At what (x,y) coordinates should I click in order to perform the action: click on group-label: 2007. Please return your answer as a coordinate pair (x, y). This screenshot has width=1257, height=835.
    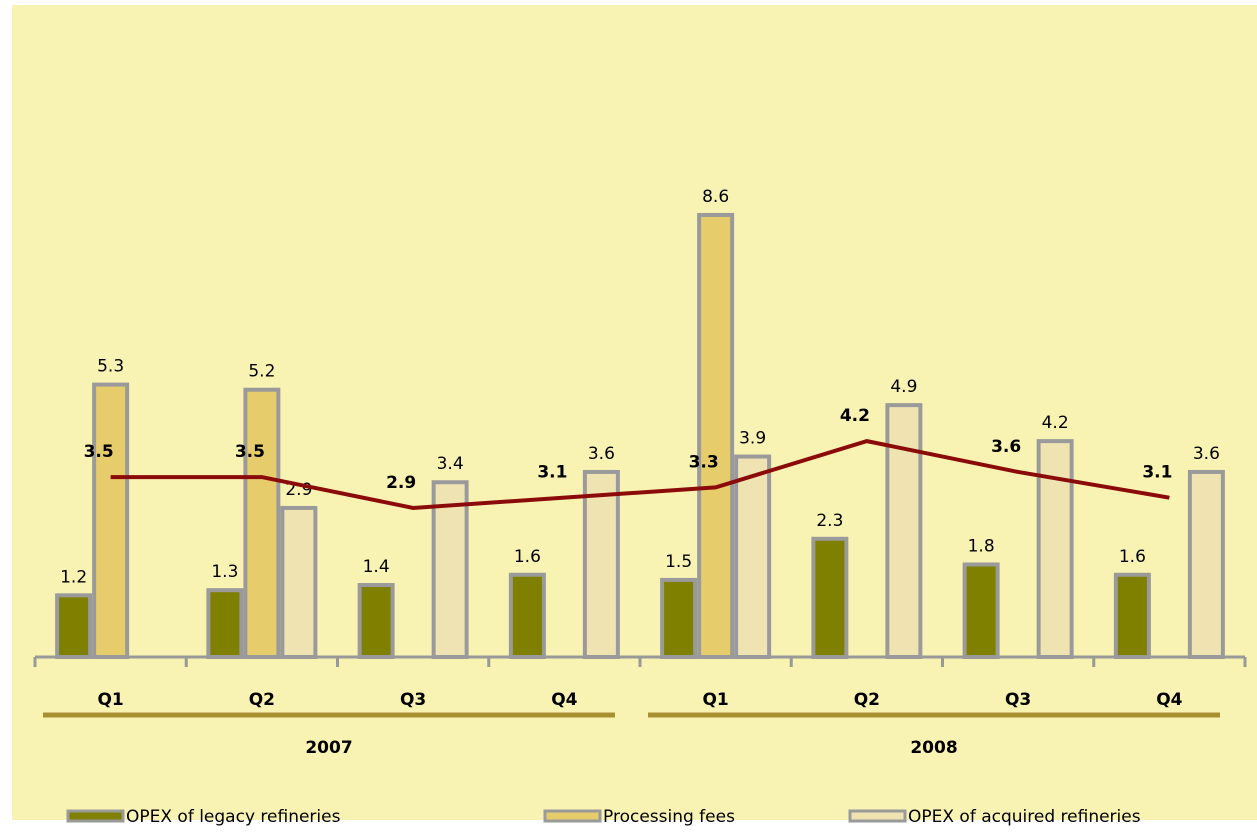
    Looking at the image, I should click on (328, 748).